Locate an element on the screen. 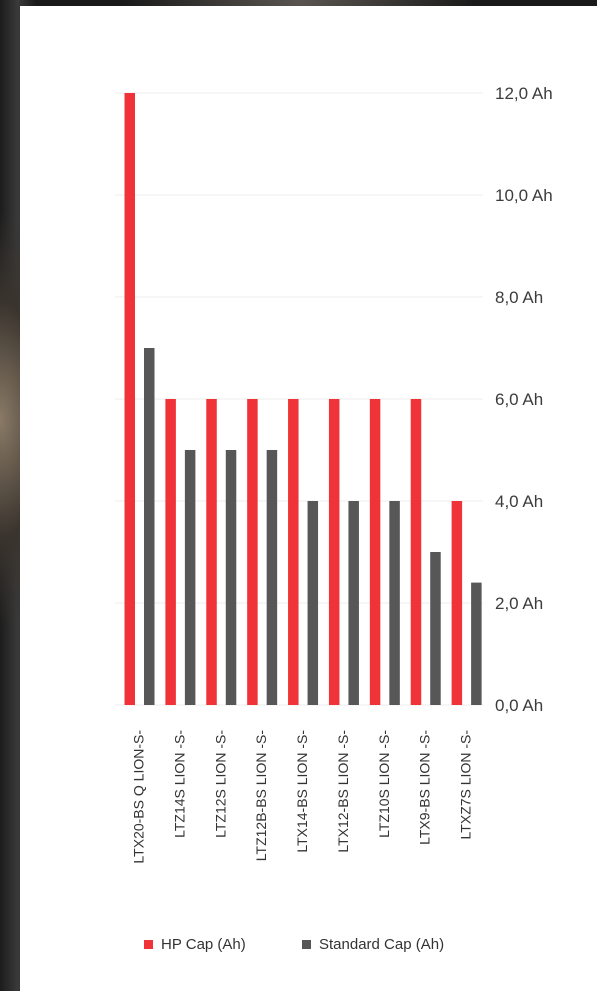 Image resolution: width=597 pixels, height=991 pixels. y-tick-label: 10,0 Ah is located at coordinates (524, 195).